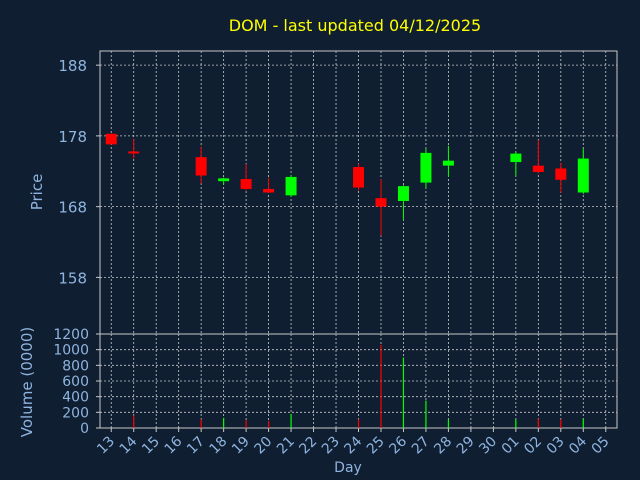  Describe the element at coordinates (72, 66) in the screenshot. I see `price-tick-label: 188` at that location.